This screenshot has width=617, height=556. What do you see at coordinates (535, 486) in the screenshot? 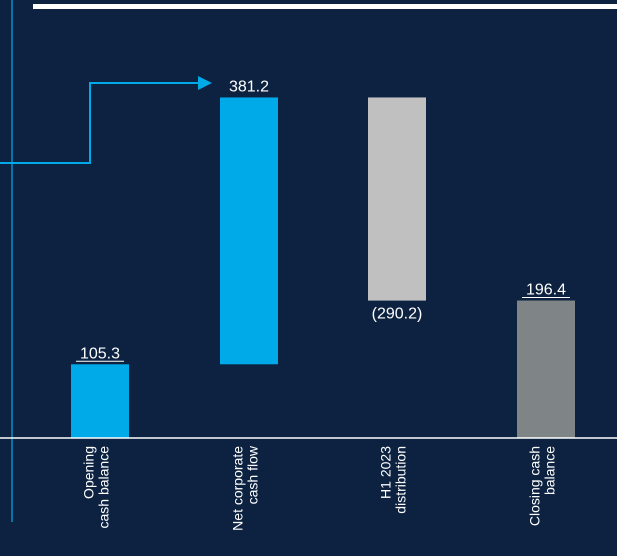
I see `category-label-4-line-1: Closing cash` at bounding box center [535, 486].